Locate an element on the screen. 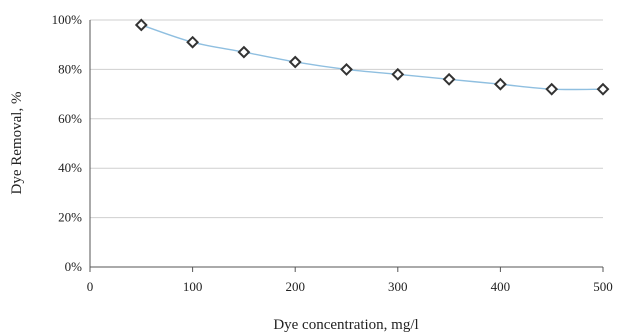 This screenshot has height=336, width=619. y-tick-label: 40% is located at coordinates (70, 167).